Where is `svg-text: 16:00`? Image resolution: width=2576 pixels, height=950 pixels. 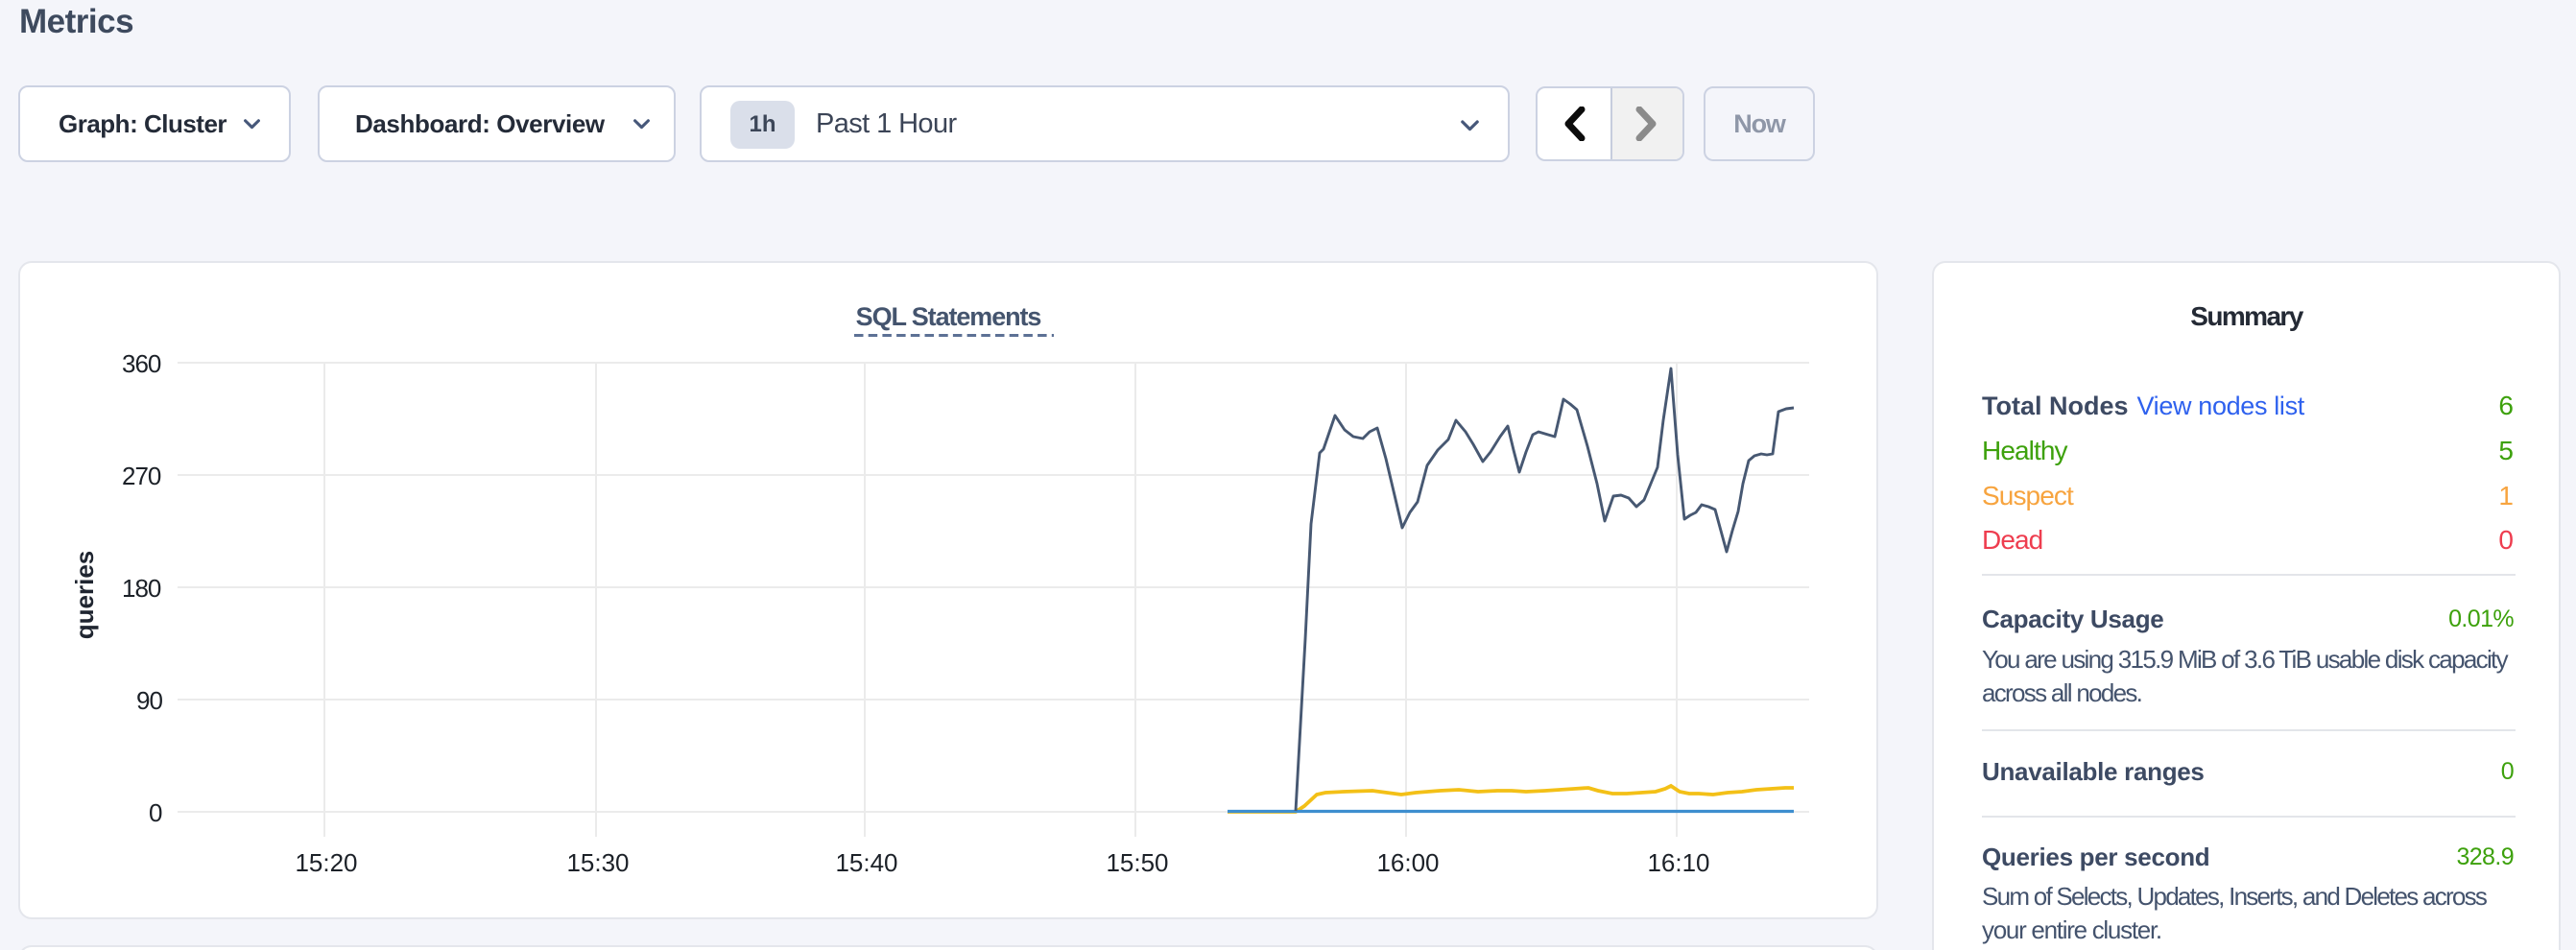
svg-text: 16:00 is located at coordinates (1407, 862).